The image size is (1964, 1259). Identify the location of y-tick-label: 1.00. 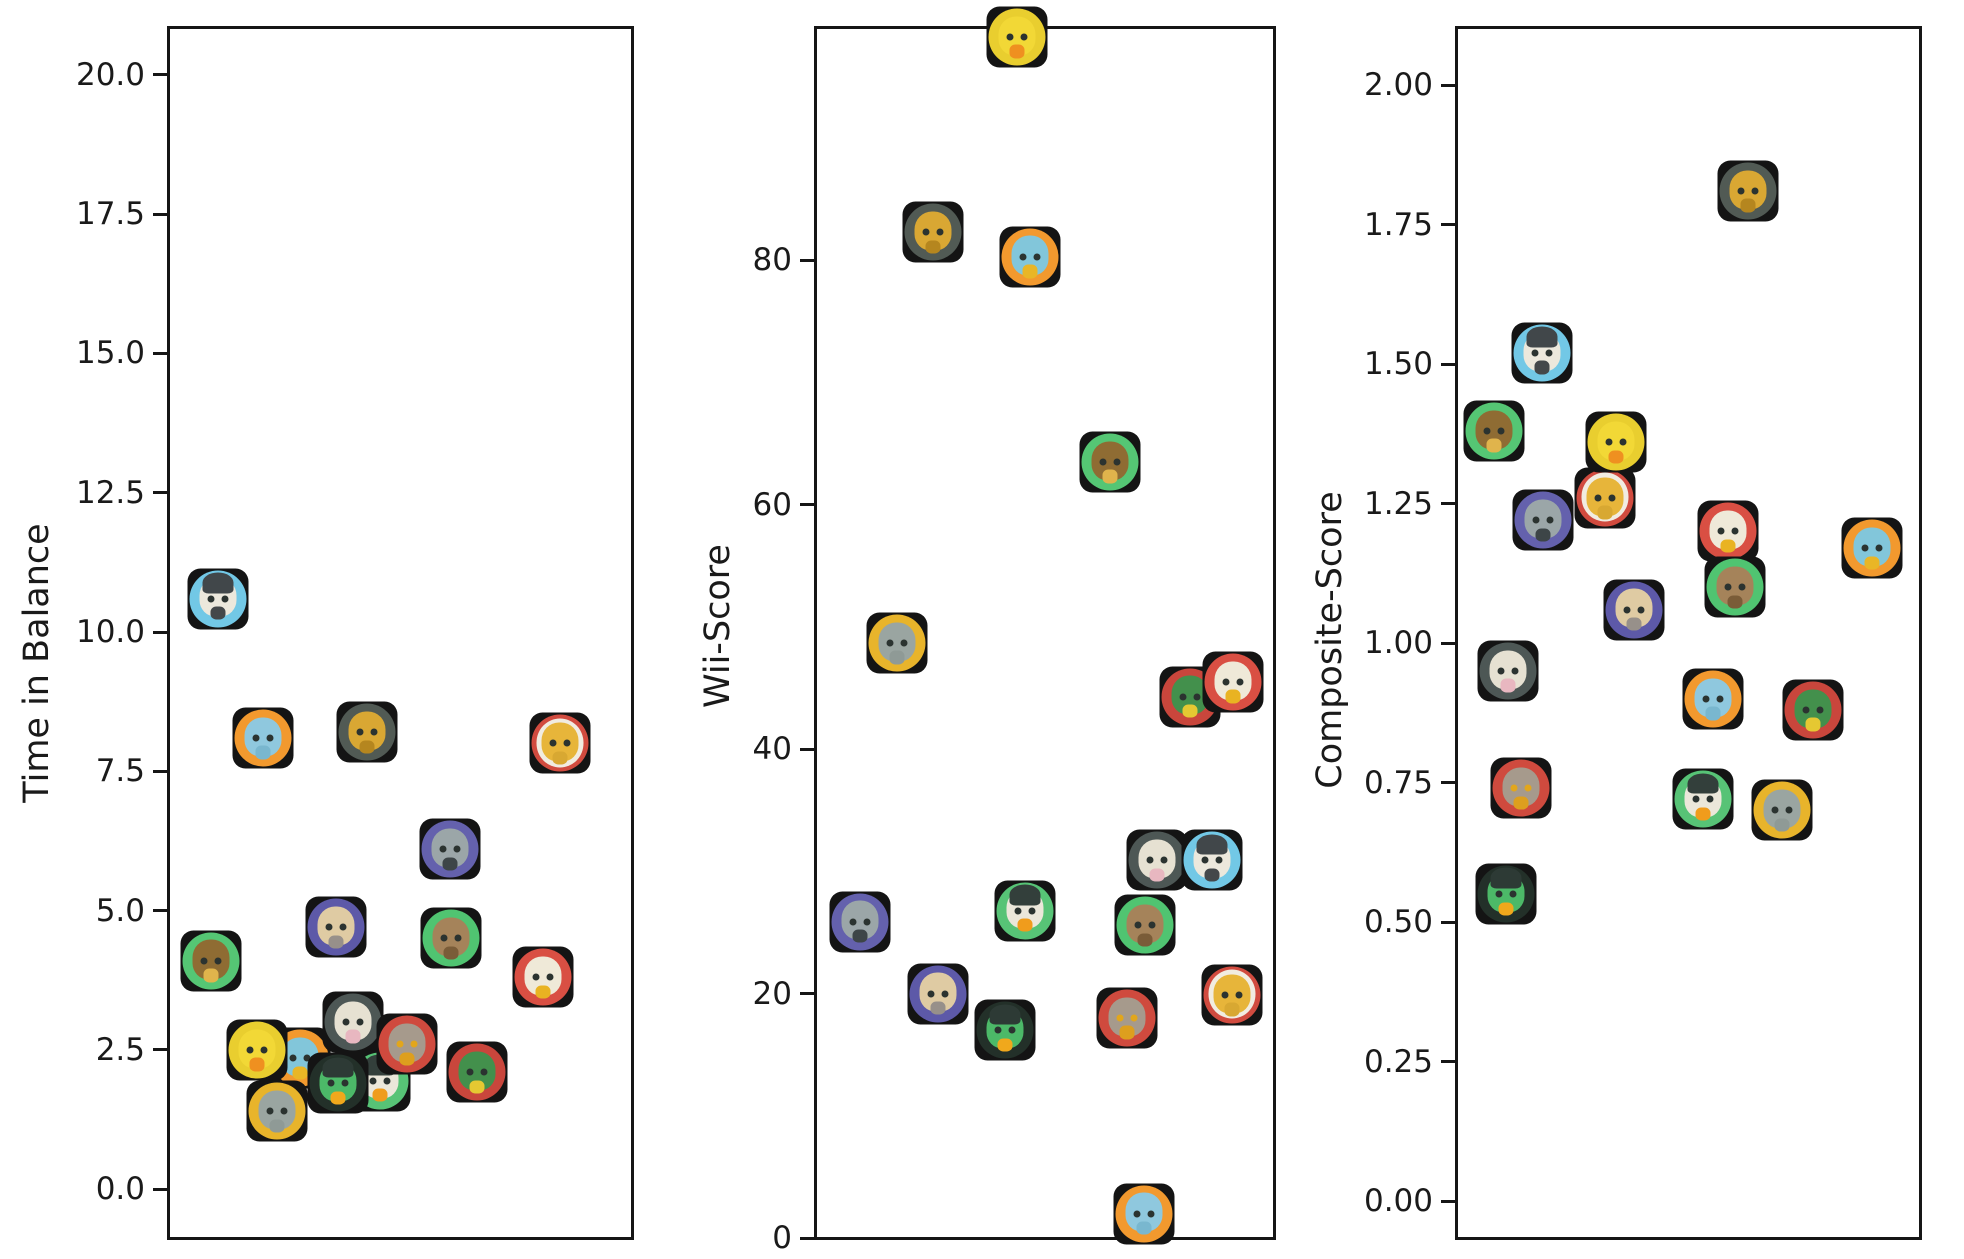
(1398, 643).